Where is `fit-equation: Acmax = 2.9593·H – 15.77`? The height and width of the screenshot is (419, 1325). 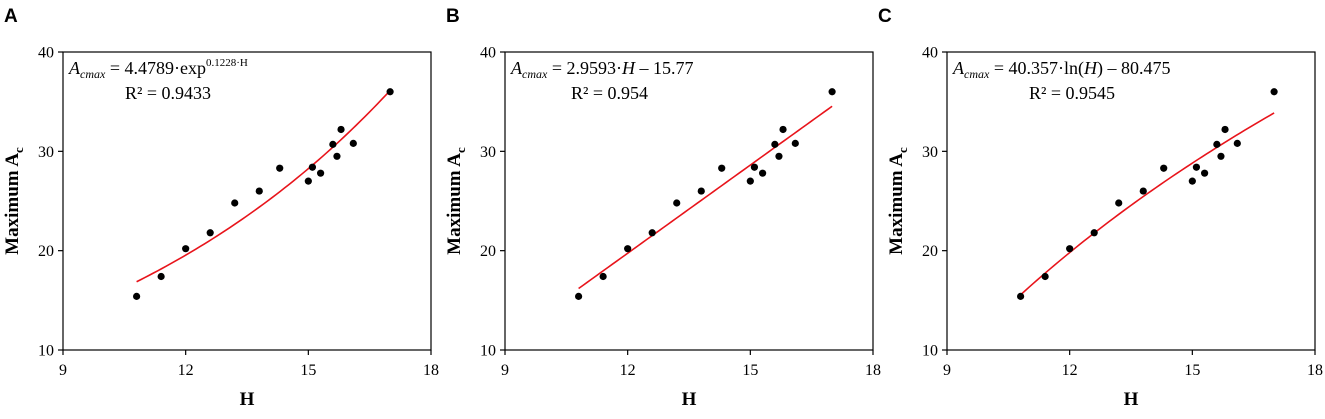
fit-equation: Acmax = 2.9593·H – 15.77 is located at coordinates (601, 69).